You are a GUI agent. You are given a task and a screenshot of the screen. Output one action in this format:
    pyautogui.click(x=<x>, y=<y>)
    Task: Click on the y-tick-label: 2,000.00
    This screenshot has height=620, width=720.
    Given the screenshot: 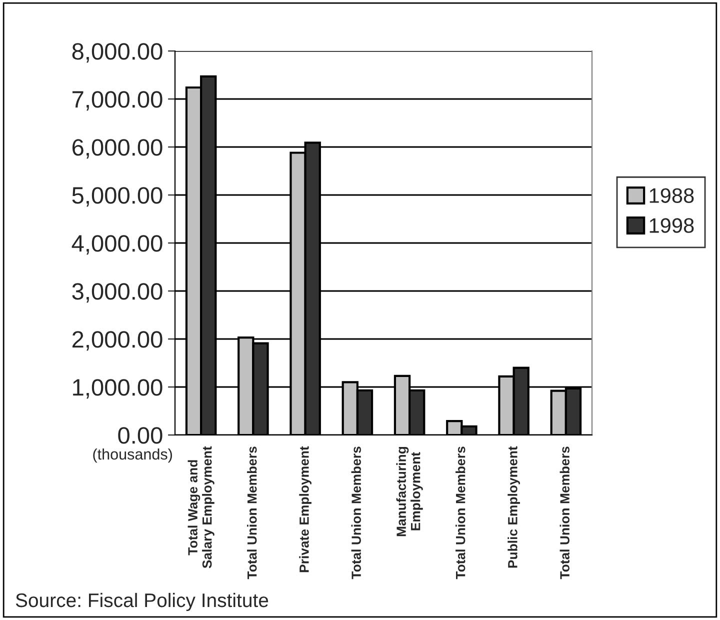 What is the action you would take?
    pyautogui.click(x=117, y=341)
    